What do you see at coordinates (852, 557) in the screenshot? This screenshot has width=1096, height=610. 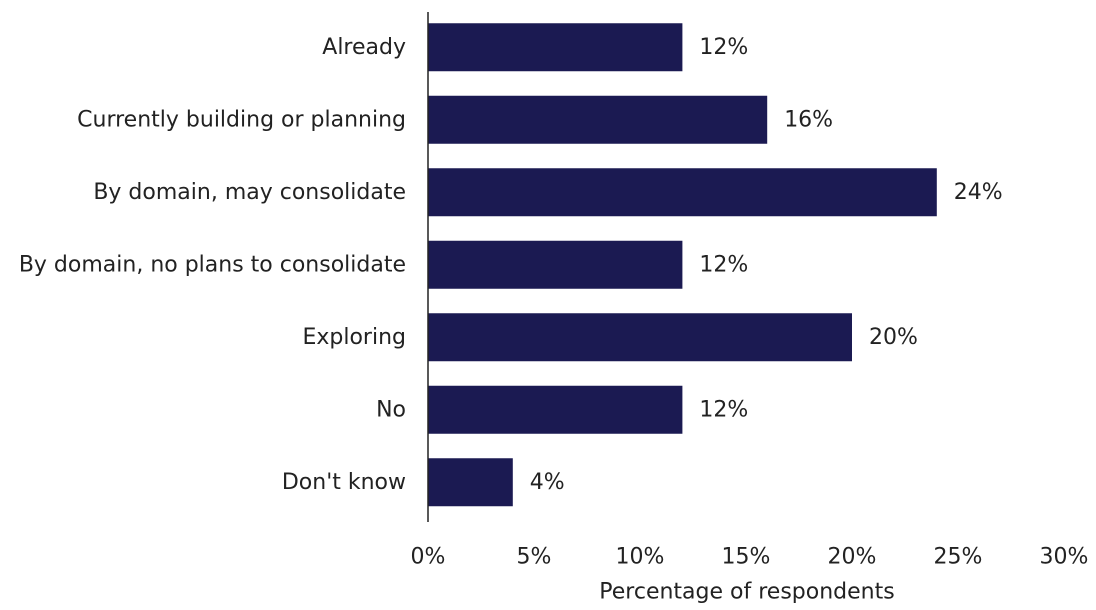 I see `x-tick-label: 20%` at bounding box center [852, 557].